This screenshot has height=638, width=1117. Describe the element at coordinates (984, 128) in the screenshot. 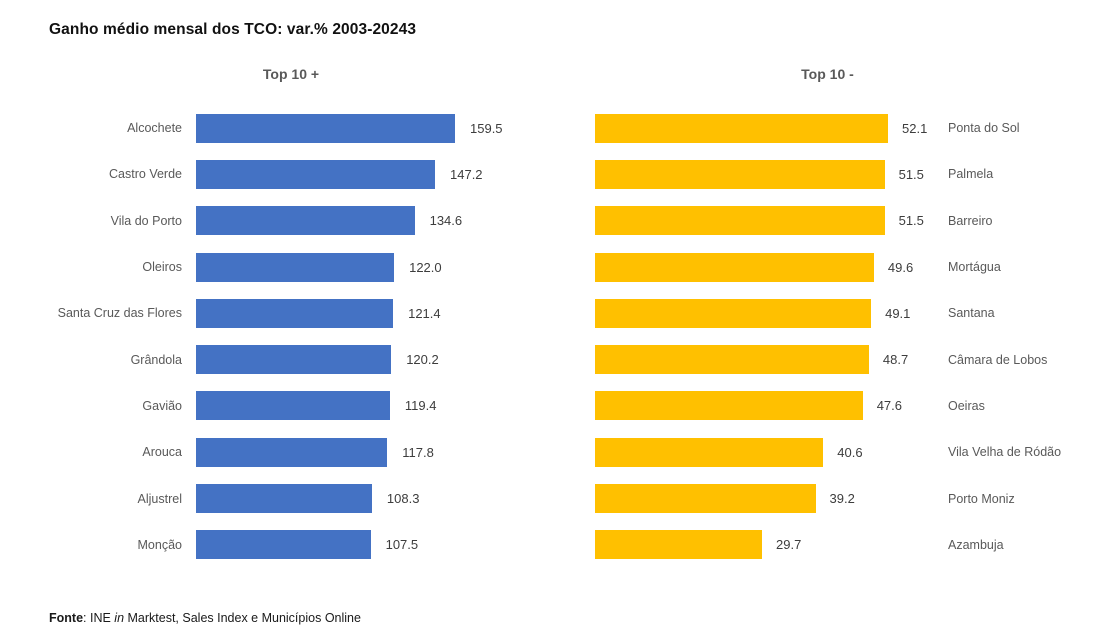

I see `category-label: Ponta do Sol` at that location.